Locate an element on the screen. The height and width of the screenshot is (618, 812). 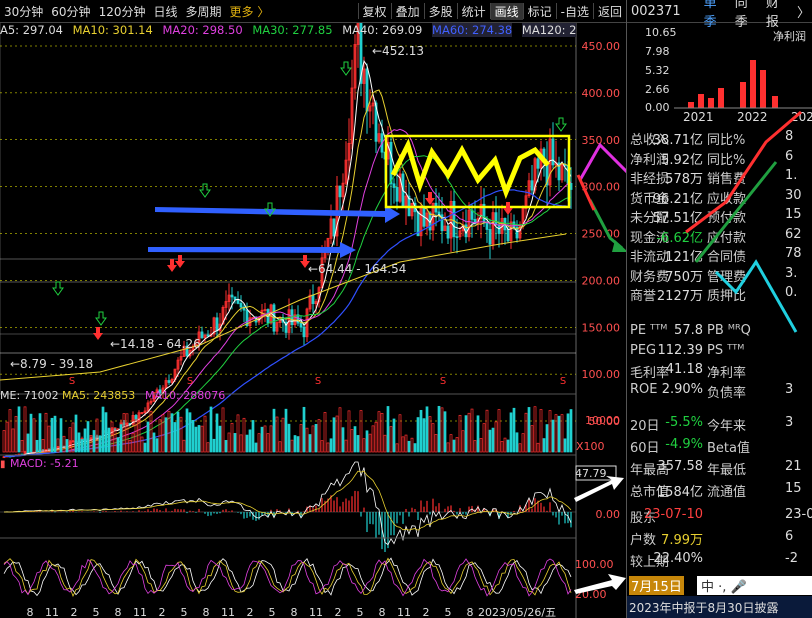
period-60min: 60分钟 is located at coordinates (71, 11).